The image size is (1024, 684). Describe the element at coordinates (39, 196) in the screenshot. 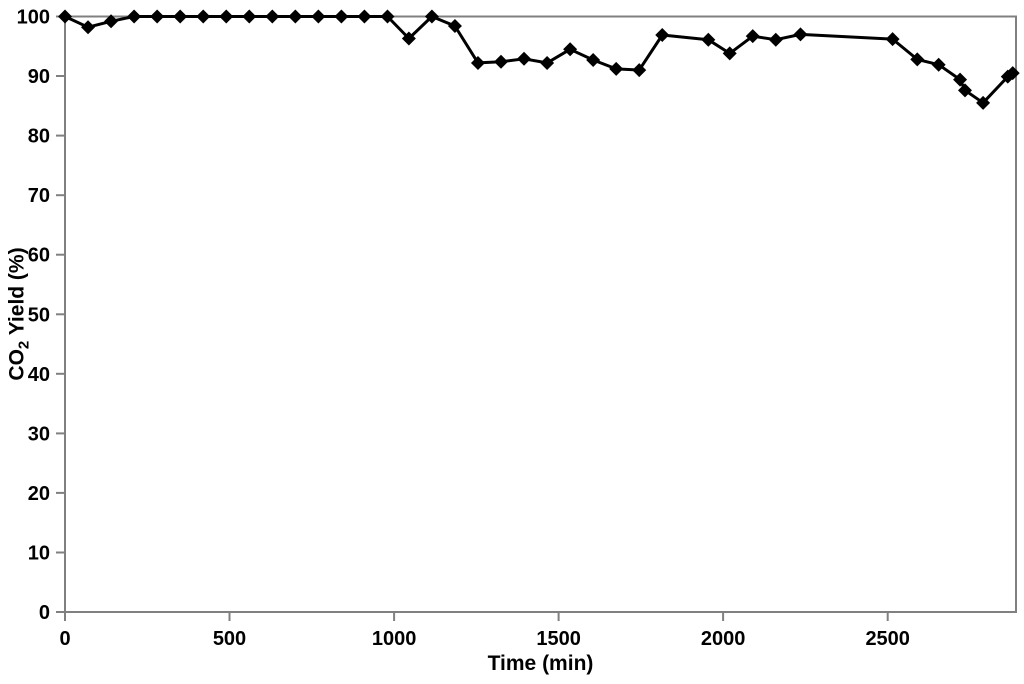

I see `y-axis-tick-label: 70` at that location.